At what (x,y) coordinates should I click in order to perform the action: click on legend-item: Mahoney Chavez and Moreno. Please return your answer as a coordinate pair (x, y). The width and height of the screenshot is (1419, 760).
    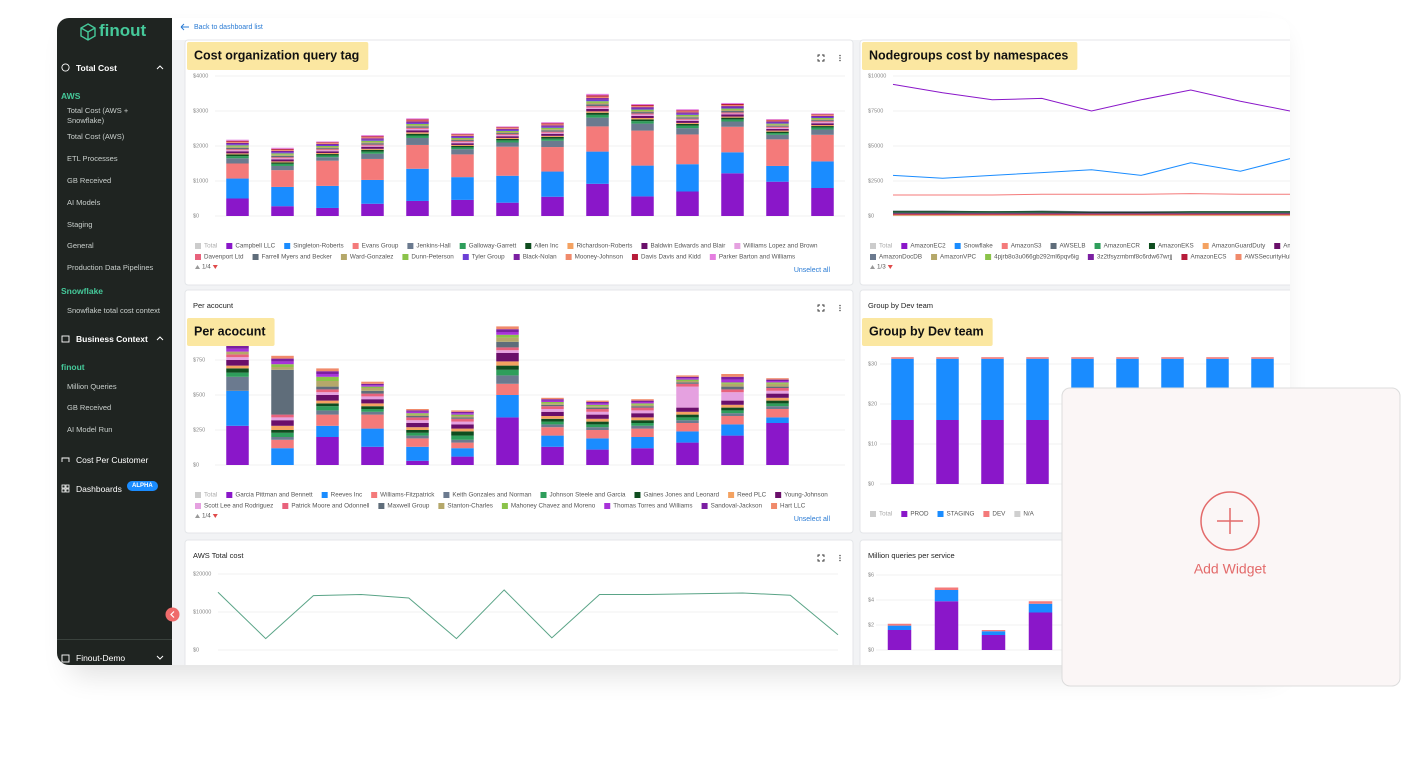
    Looking at the image, I should click on (548, 506).